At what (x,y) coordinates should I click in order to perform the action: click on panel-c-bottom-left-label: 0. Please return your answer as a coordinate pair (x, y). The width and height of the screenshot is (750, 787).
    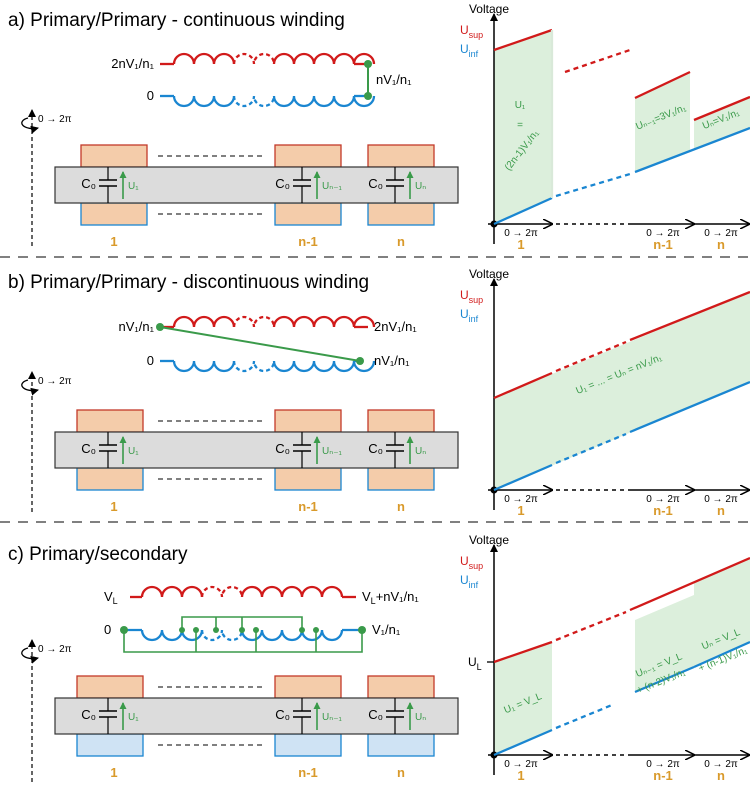
    Looking at the image, I should click on (107, 629).